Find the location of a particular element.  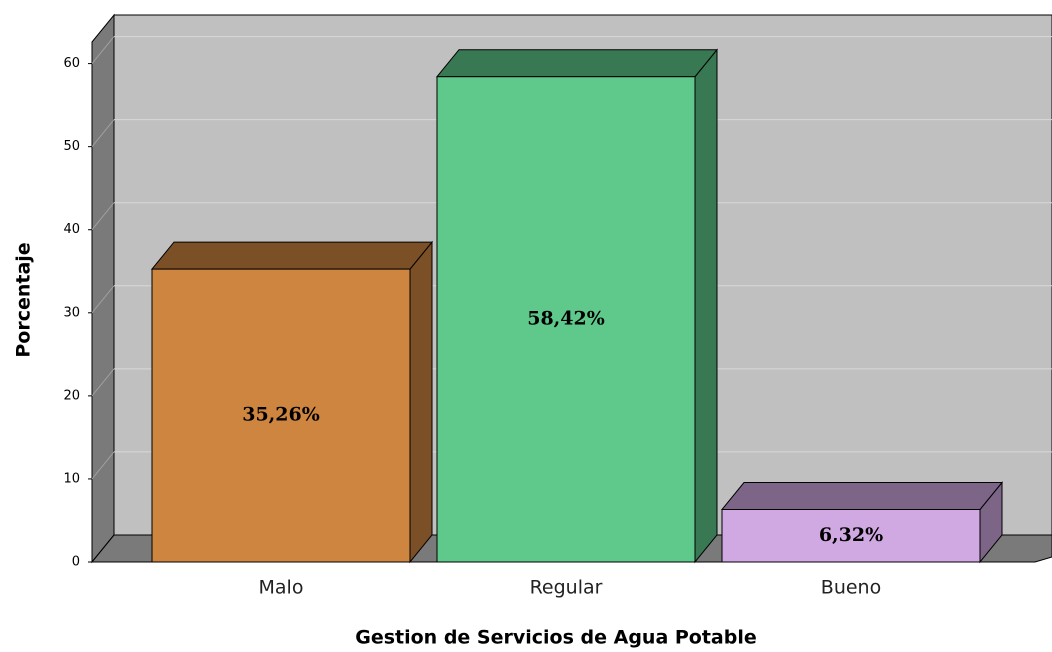

y-axis-title: Porcentaje is located at coordinates (24, 299).